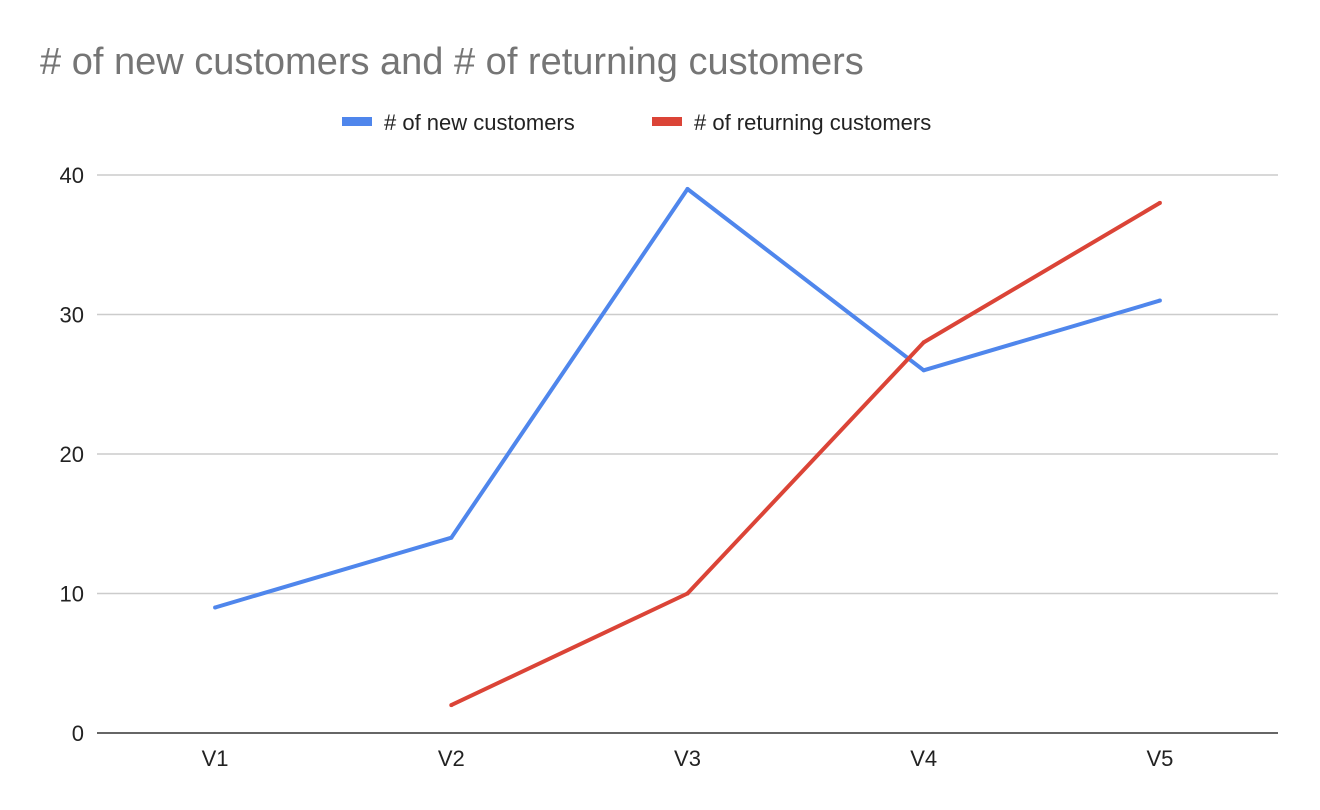  I want to click on y-tick-label: 30, so click(72, 315).